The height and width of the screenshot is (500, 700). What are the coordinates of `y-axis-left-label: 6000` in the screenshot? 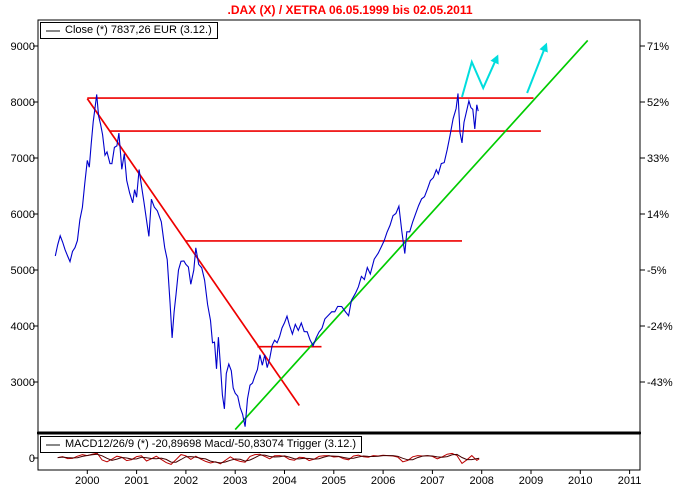 It's located at (23, 215).